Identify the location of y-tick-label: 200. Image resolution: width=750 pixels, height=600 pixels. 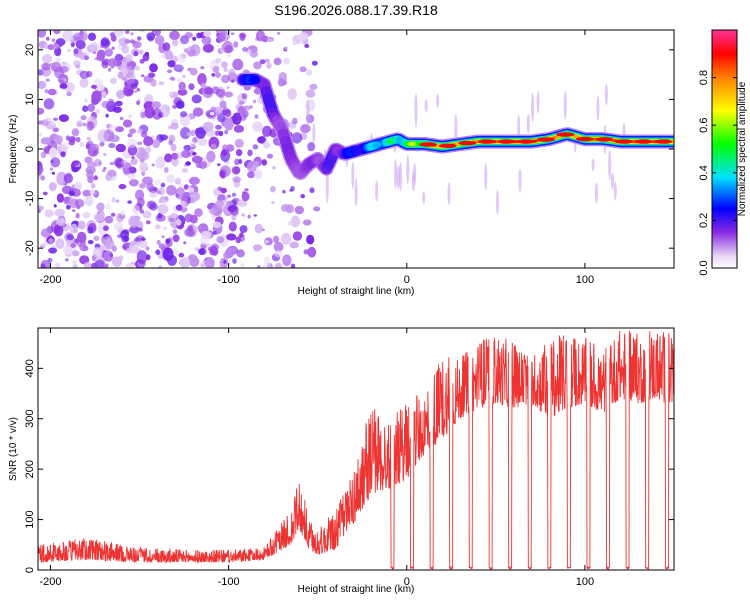
(30, 469).